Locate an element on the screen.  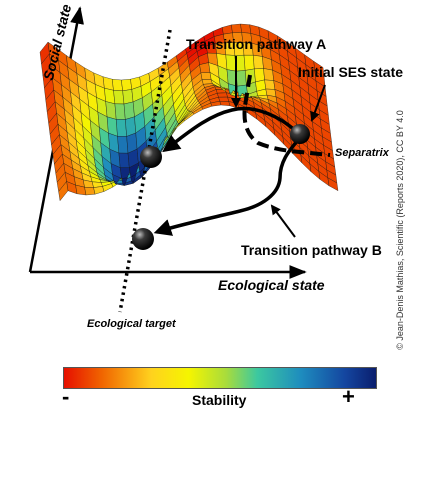
transition-pathway-b is located at coordinates (226, 187).